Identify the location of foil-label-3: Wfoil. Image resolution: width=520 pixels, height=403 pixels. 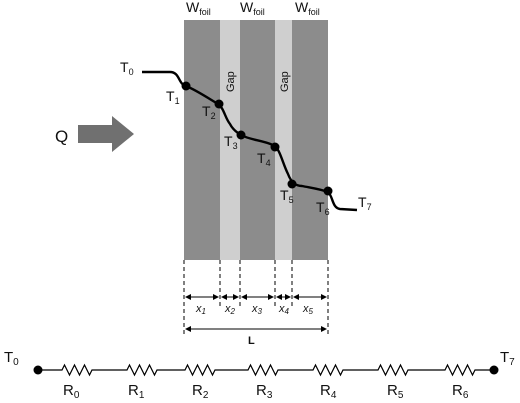
(307, 8).